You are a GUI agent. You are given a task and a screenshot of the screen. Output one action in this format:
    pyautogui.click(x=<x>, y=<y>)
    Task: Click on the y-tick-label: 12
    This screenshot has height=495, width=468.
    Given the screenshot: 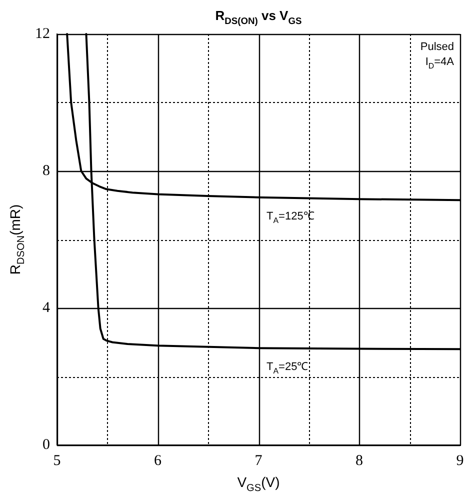 What is the action you would take?
    pyautogui.click(x=42, y=34)
    